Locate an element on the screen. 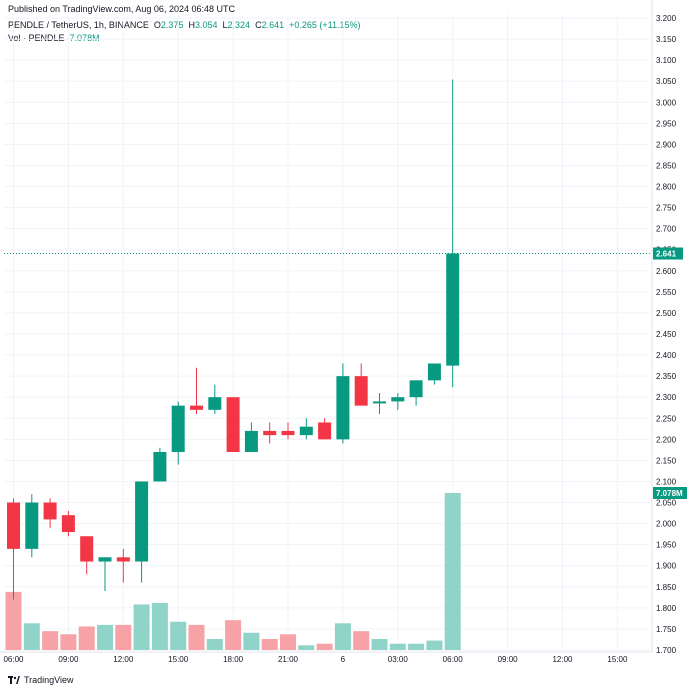 The width and height of the screenshot is (696, 691). last-volume-badge: 7.078M is located at coordinates (670, 493).